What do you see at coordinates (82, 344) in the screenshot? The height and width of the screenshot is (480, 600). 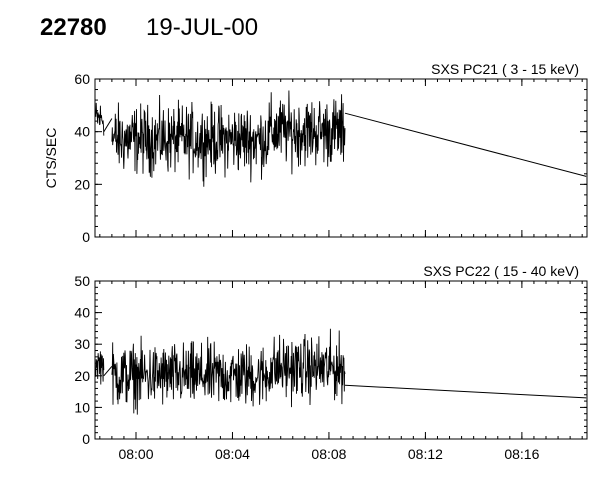 I see `y-tick-label: 30` at bounding box center [82, 344].